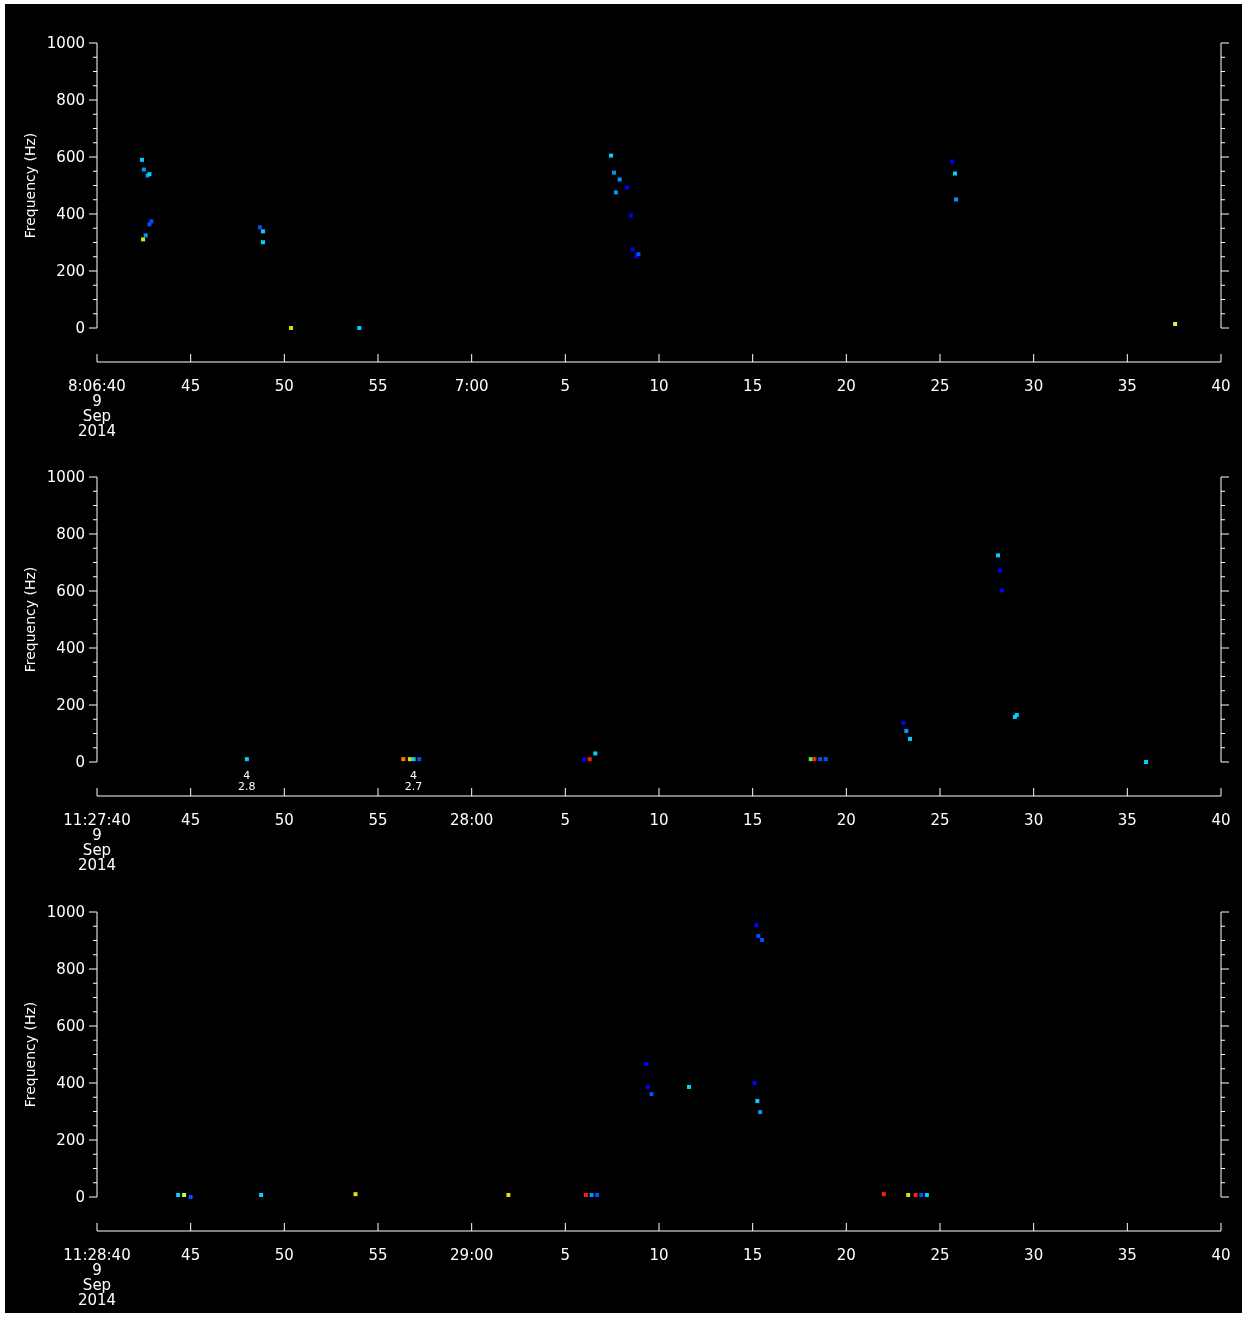 The image size is (1247, 1317). I want to click on x-tick-label: 8:06:40 9 Sep 2014, so click(97, 408).